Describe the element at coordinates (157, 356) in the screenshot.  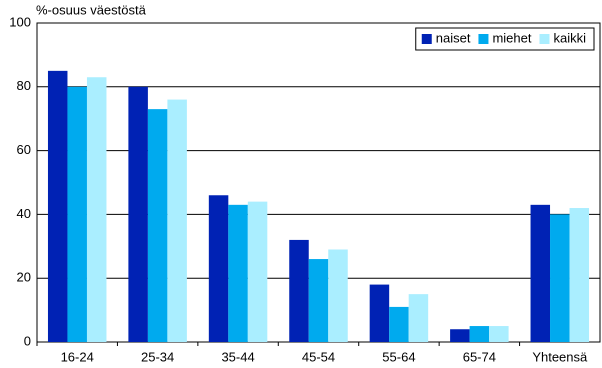
I see `x-tick-label: 25-34` at that location.